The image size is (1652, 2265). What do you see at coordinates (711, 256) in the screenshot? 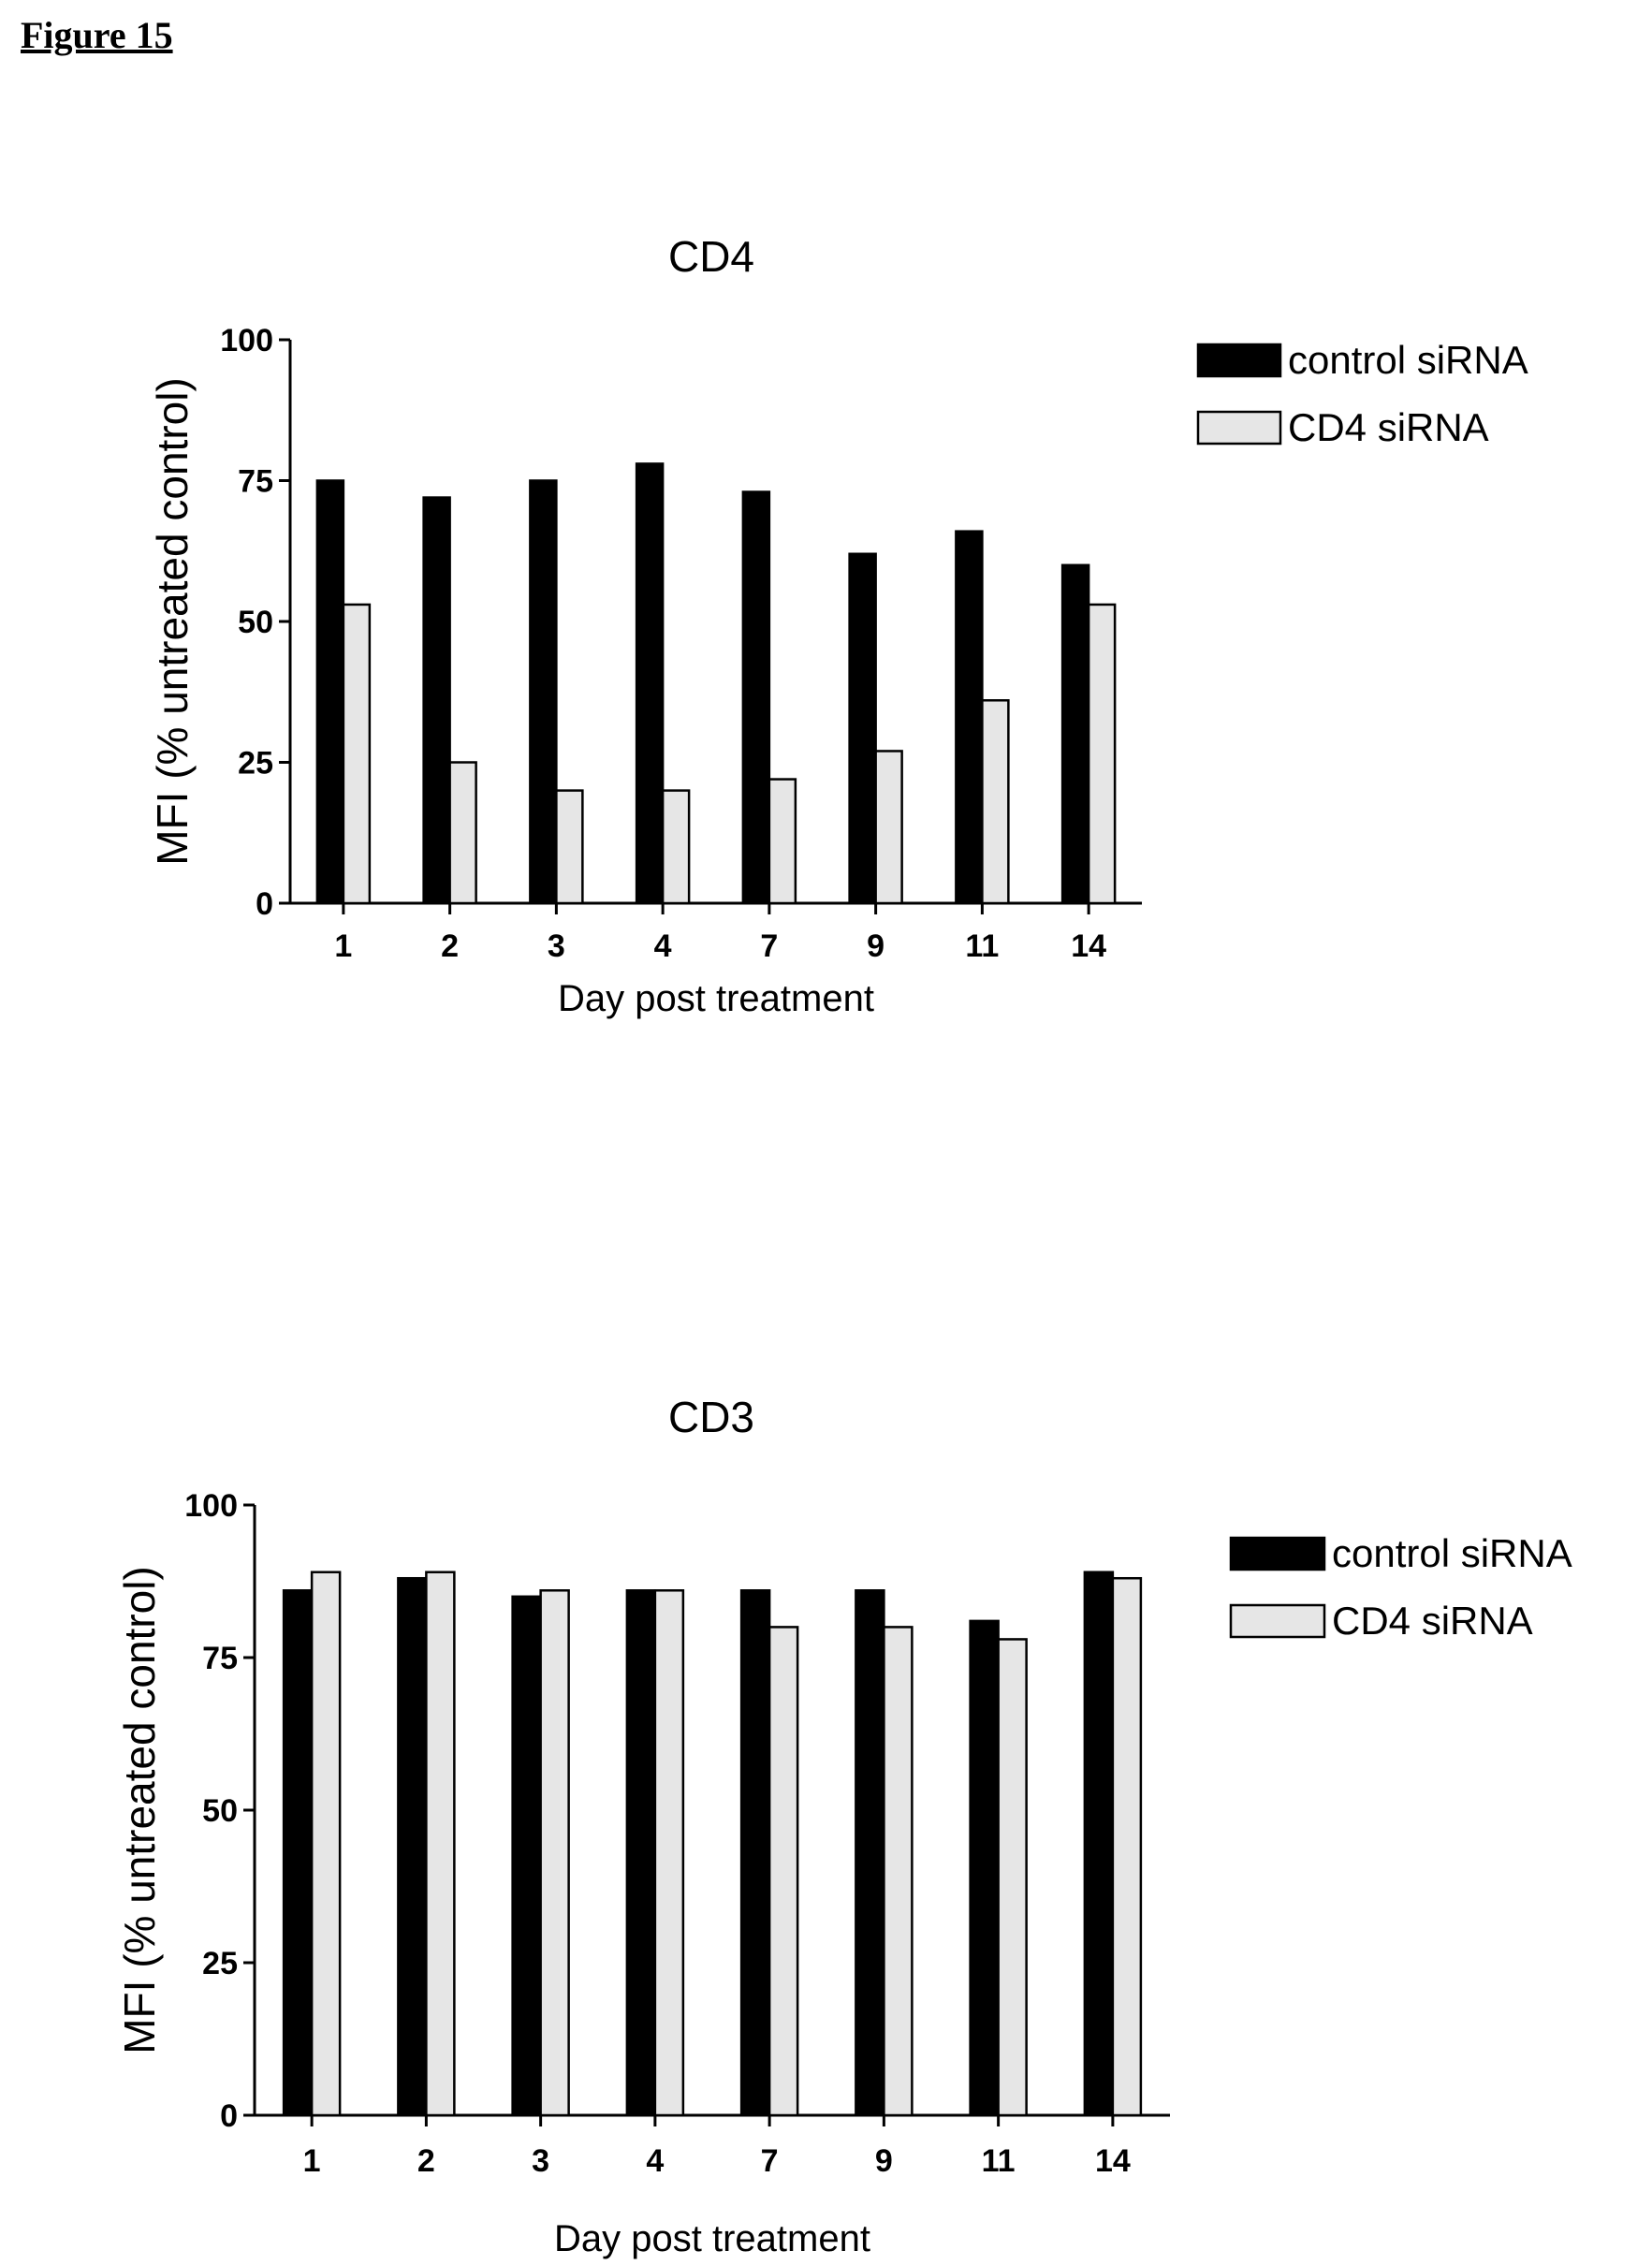
I see `chart-title: CD4` at bounding box center [711, 256].